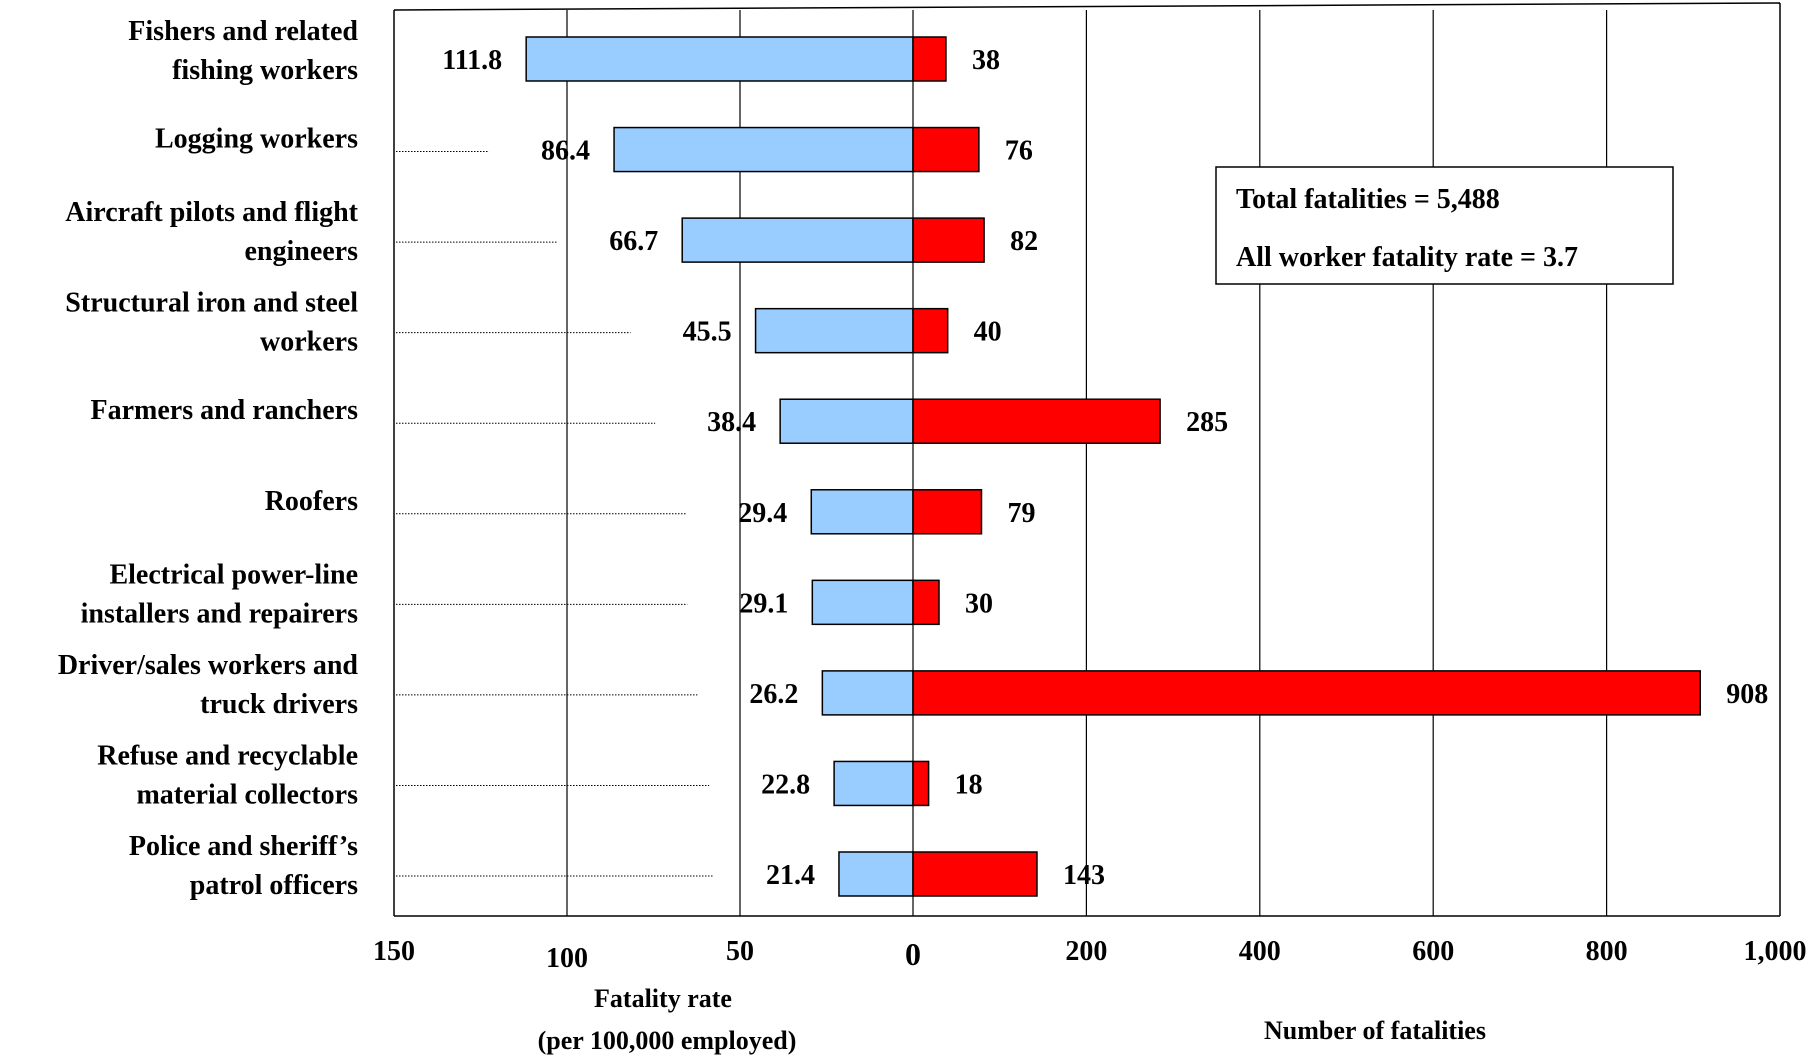 This screenshot has height=1055, width=1818. Describe the element at coordinates (1368, 199) in the screenshot. I see `total-fatalities-text: Total fatalities = 5,488` at that location.